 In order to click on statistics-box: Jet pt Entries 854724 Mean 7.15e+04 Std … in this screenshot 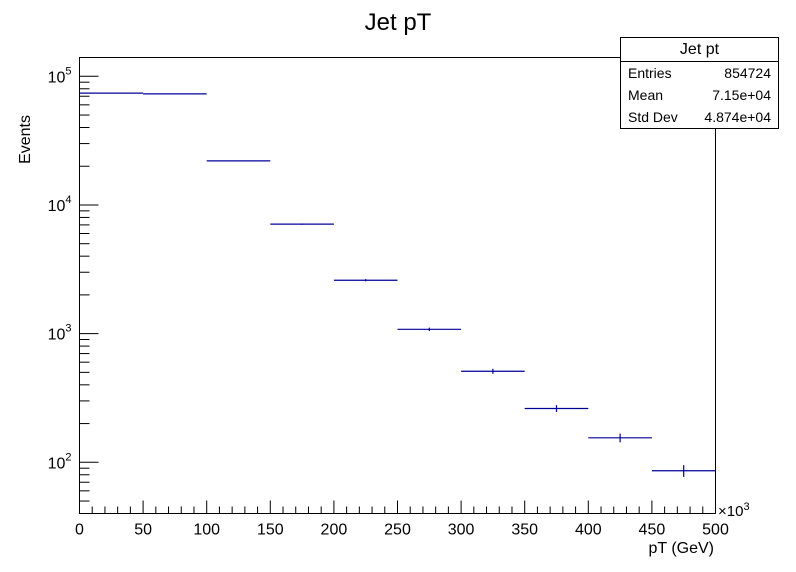, I will do `click(699, 83)`.